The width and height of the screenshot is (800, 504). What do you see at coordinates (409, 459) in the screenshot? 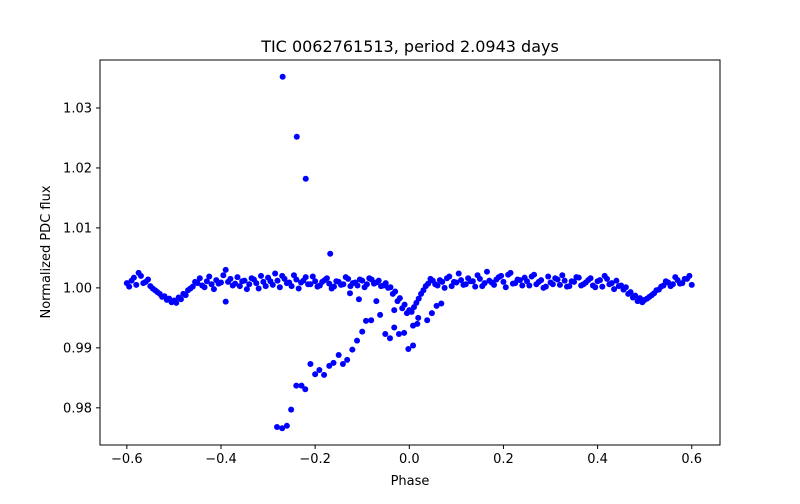
I see `x-tick-label: 0.0` at bounding box center [409, 459].